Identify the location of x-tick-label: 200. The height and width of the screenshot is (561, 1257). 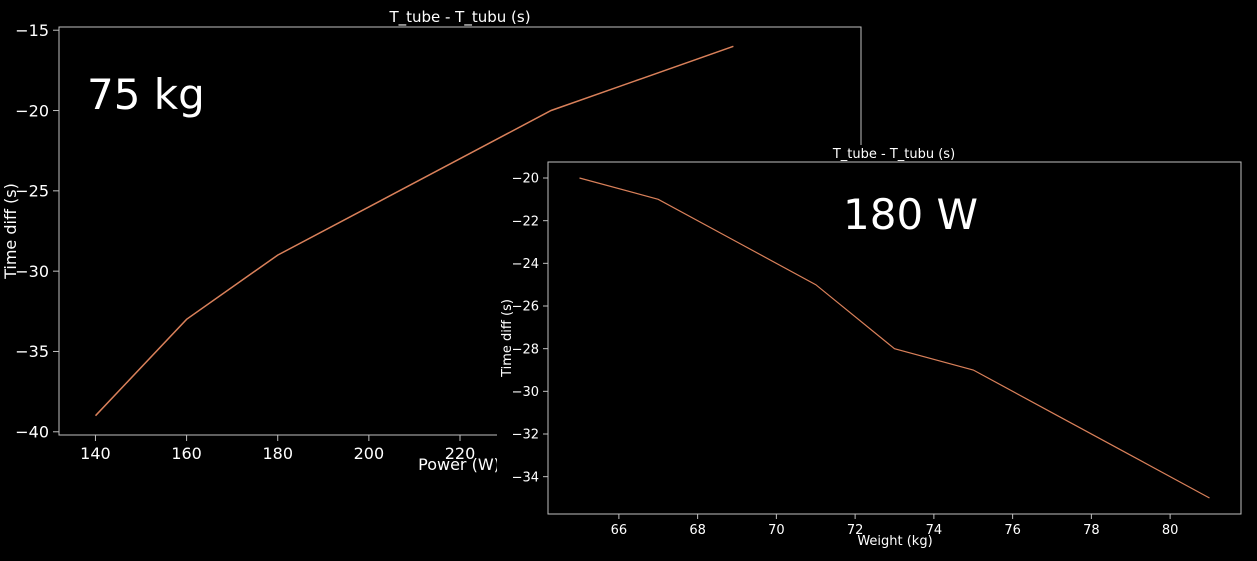
(369, 453).